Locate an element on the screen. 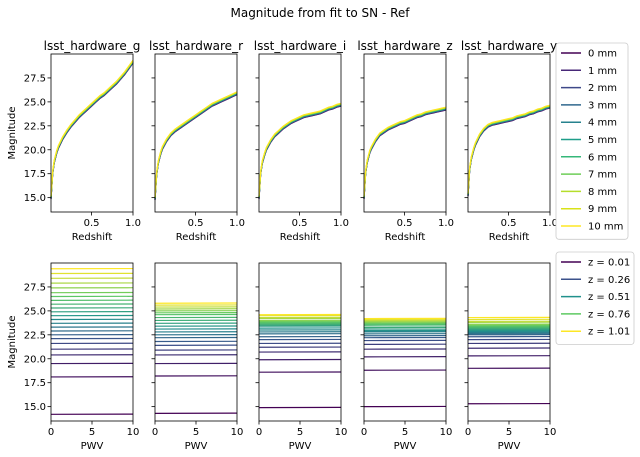 Image resolution: width=640 pixels, height=457 pixels. figure-title: Magnitude from fit to SN - Ref is located at coordinates (320, 13).